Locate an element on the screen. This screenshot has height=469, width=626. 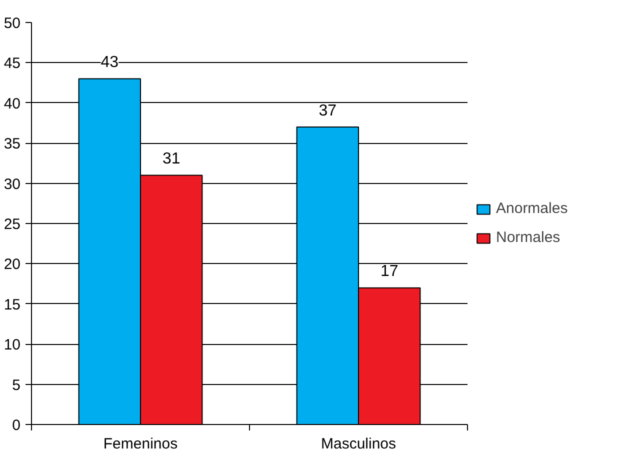
y-tick-label: 0 is located at coordinates (16, 425).